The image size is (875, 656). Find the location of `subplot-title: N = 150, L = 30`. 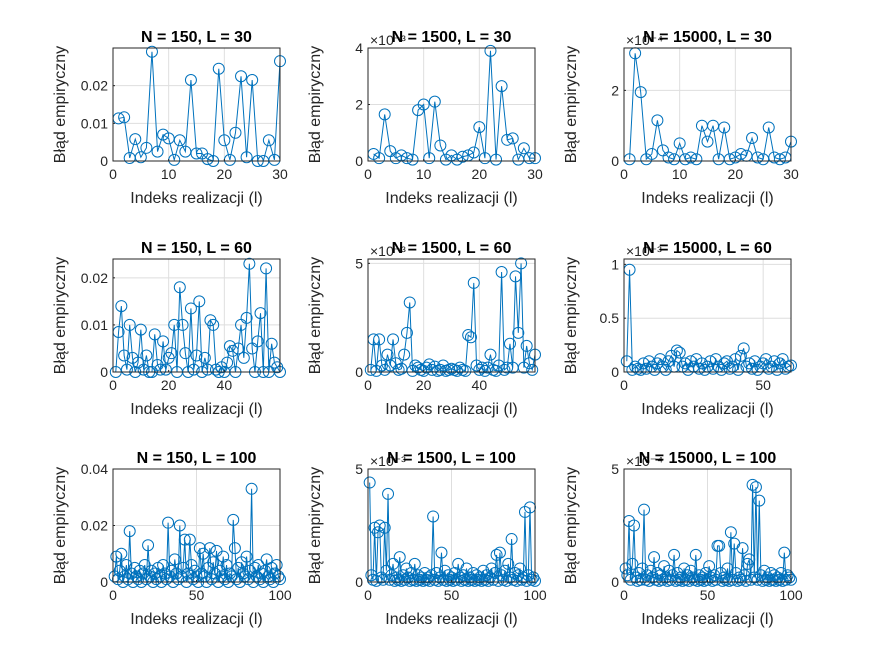

subplot-title: N = 150, L = 30 is located at coordinates (196, 37).